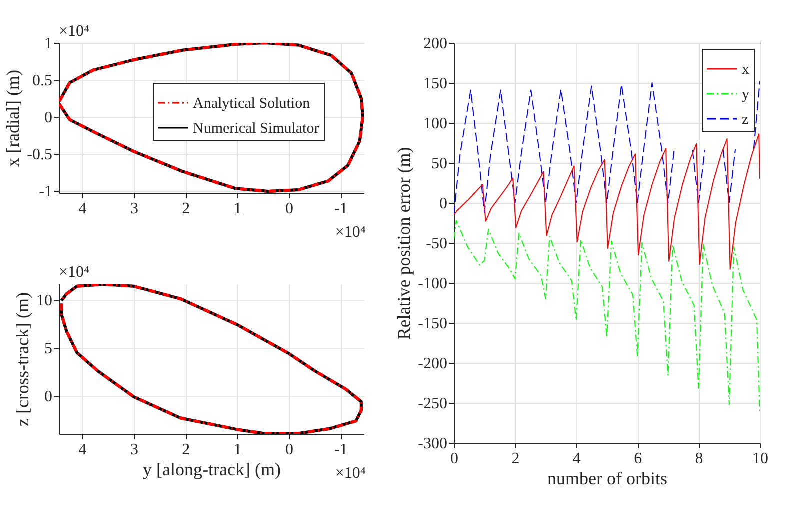  What do you see at coordinates (436, 124) in the screenshot?
I see `y-tick-label: 100` at bounding box center [436, 124].